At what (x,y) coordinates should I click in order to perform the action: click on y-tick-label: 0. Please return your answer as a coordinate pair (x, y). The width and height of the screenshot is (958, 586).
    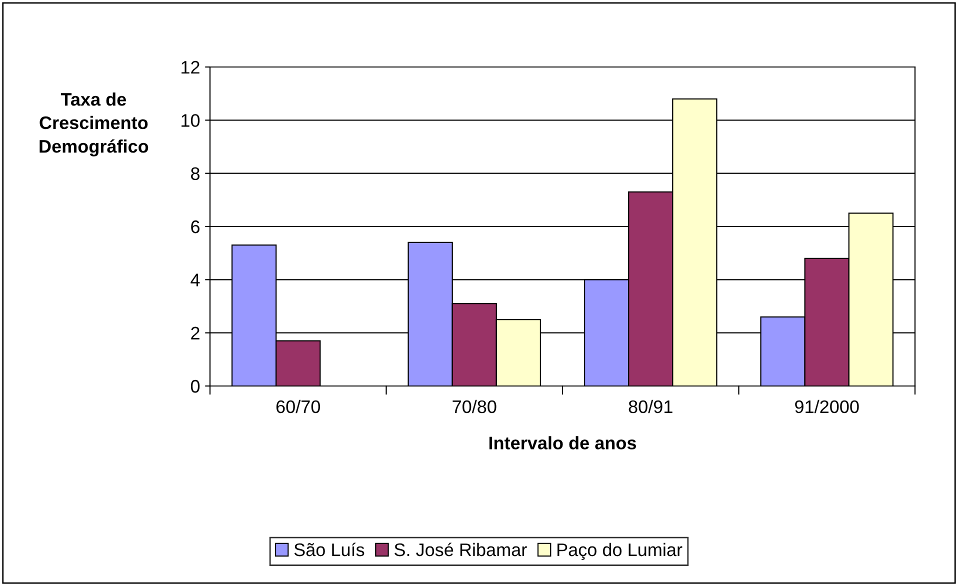
    Looking at the image, I should click on (195, 386).